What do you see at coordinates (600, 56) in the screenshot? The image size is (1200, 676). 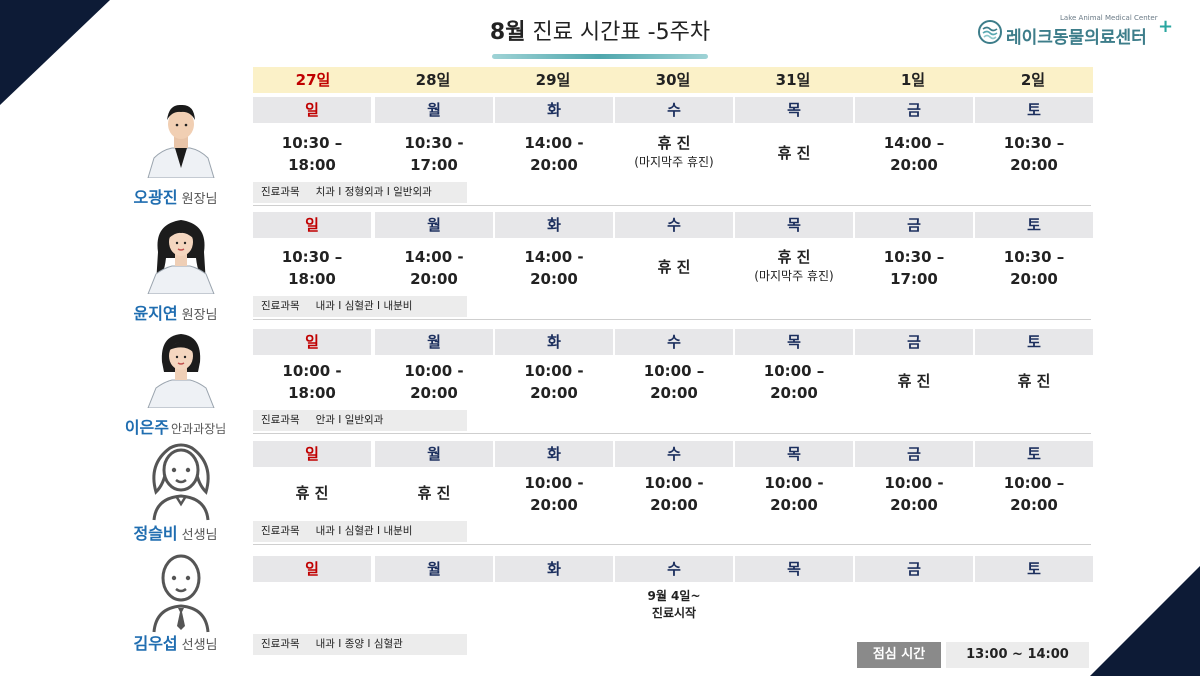 I see `title-underline` at bounding box center [600, 56].